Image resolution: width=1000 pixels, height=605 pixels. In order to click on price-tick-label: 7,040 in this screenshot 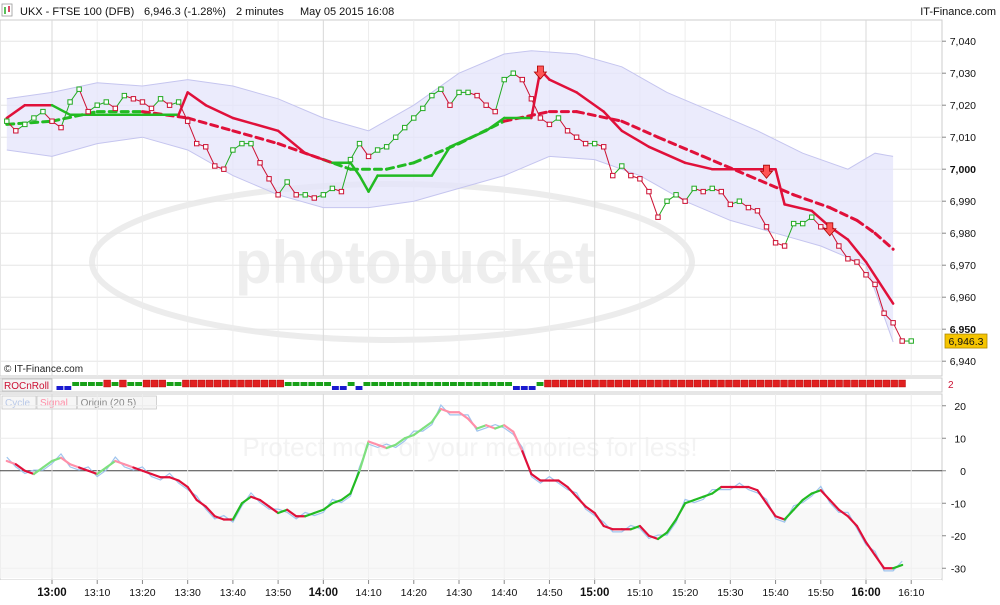, I will do `click(963, 42)`.